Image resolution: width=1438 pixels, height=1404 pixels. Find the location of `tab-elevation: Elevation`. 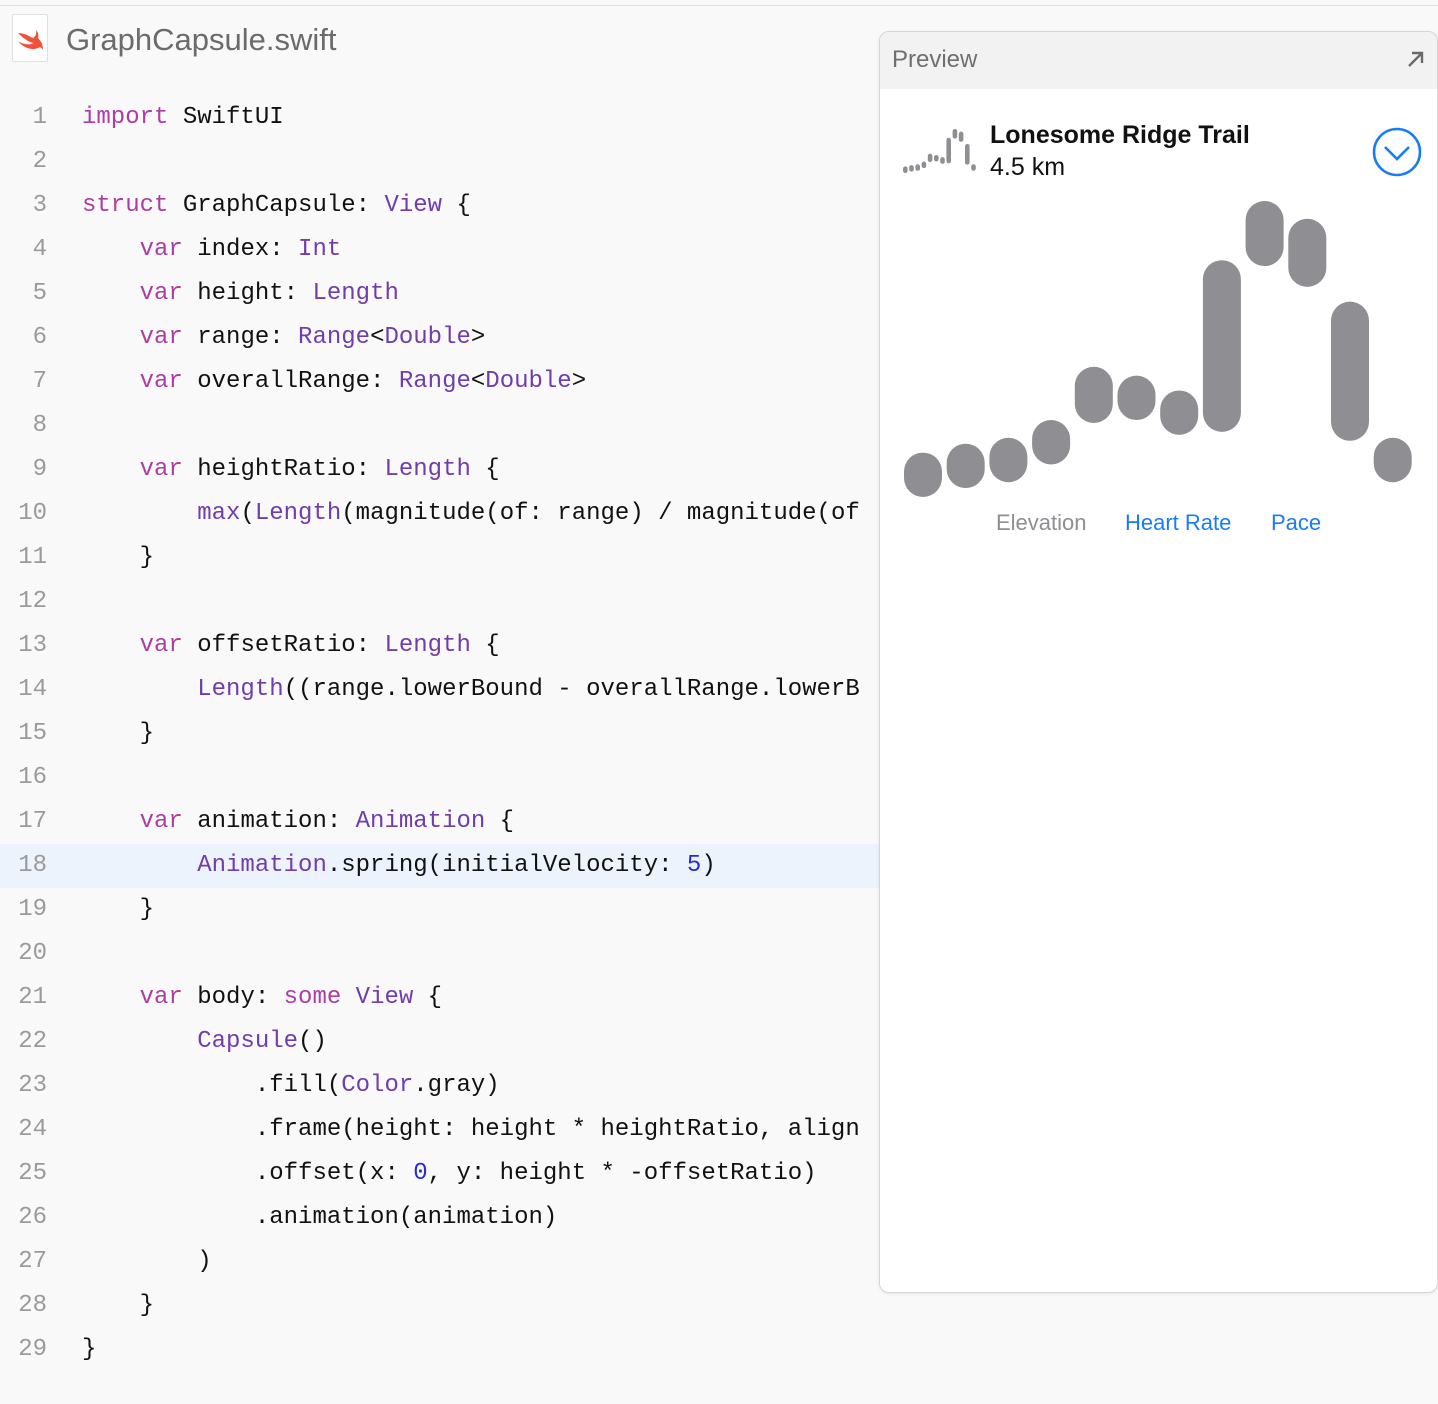

tab-elevation: Elevation is located at coordinates (1041, 522).